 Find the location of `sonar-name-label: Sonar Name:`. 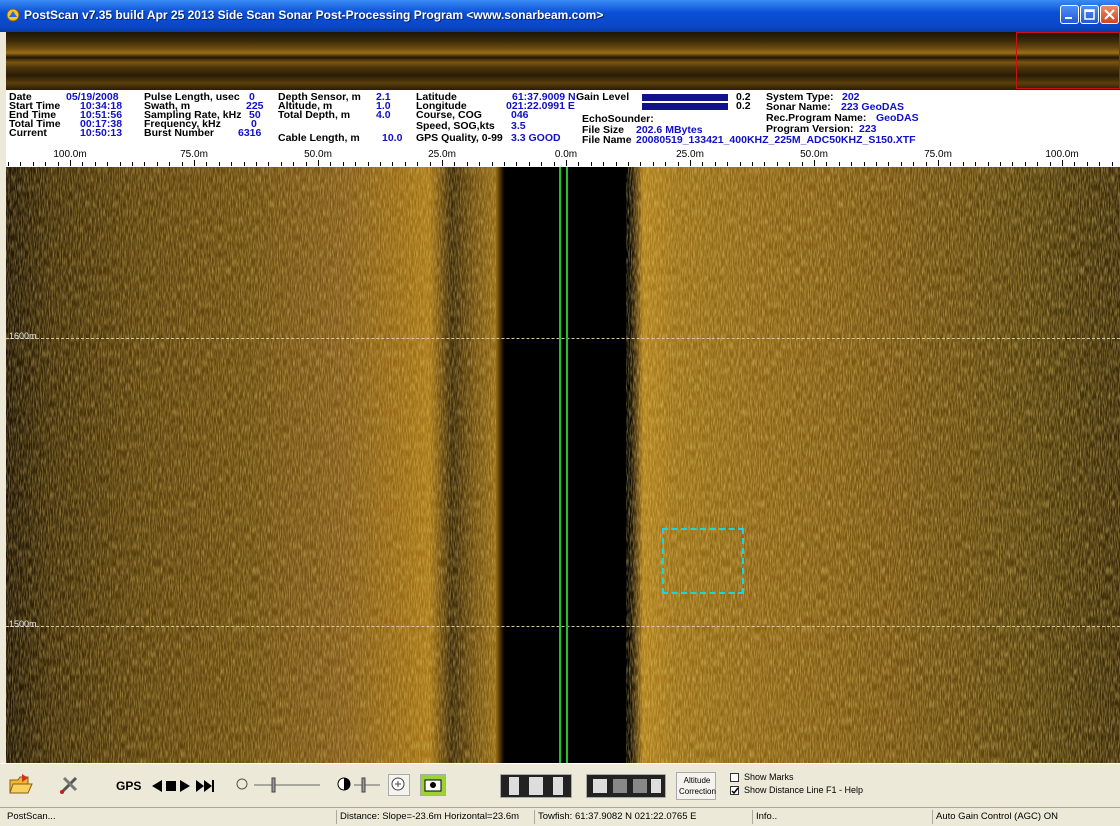

sonar-name-label: Sonar Name: is located at coordinates (798, 107).